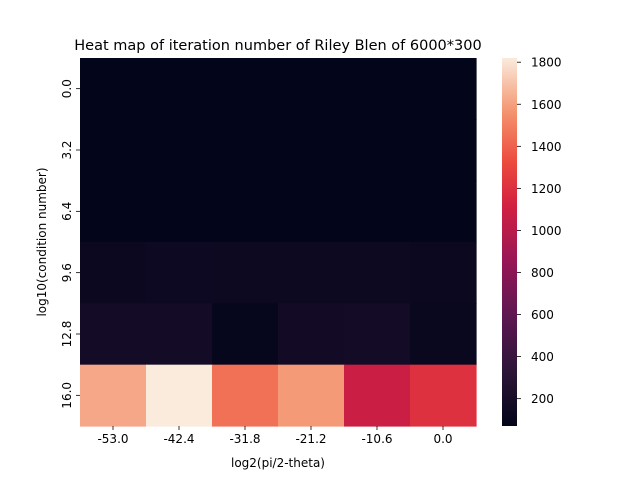  I want to click on y-axis-label: log10(condition number), so click(42, 241).